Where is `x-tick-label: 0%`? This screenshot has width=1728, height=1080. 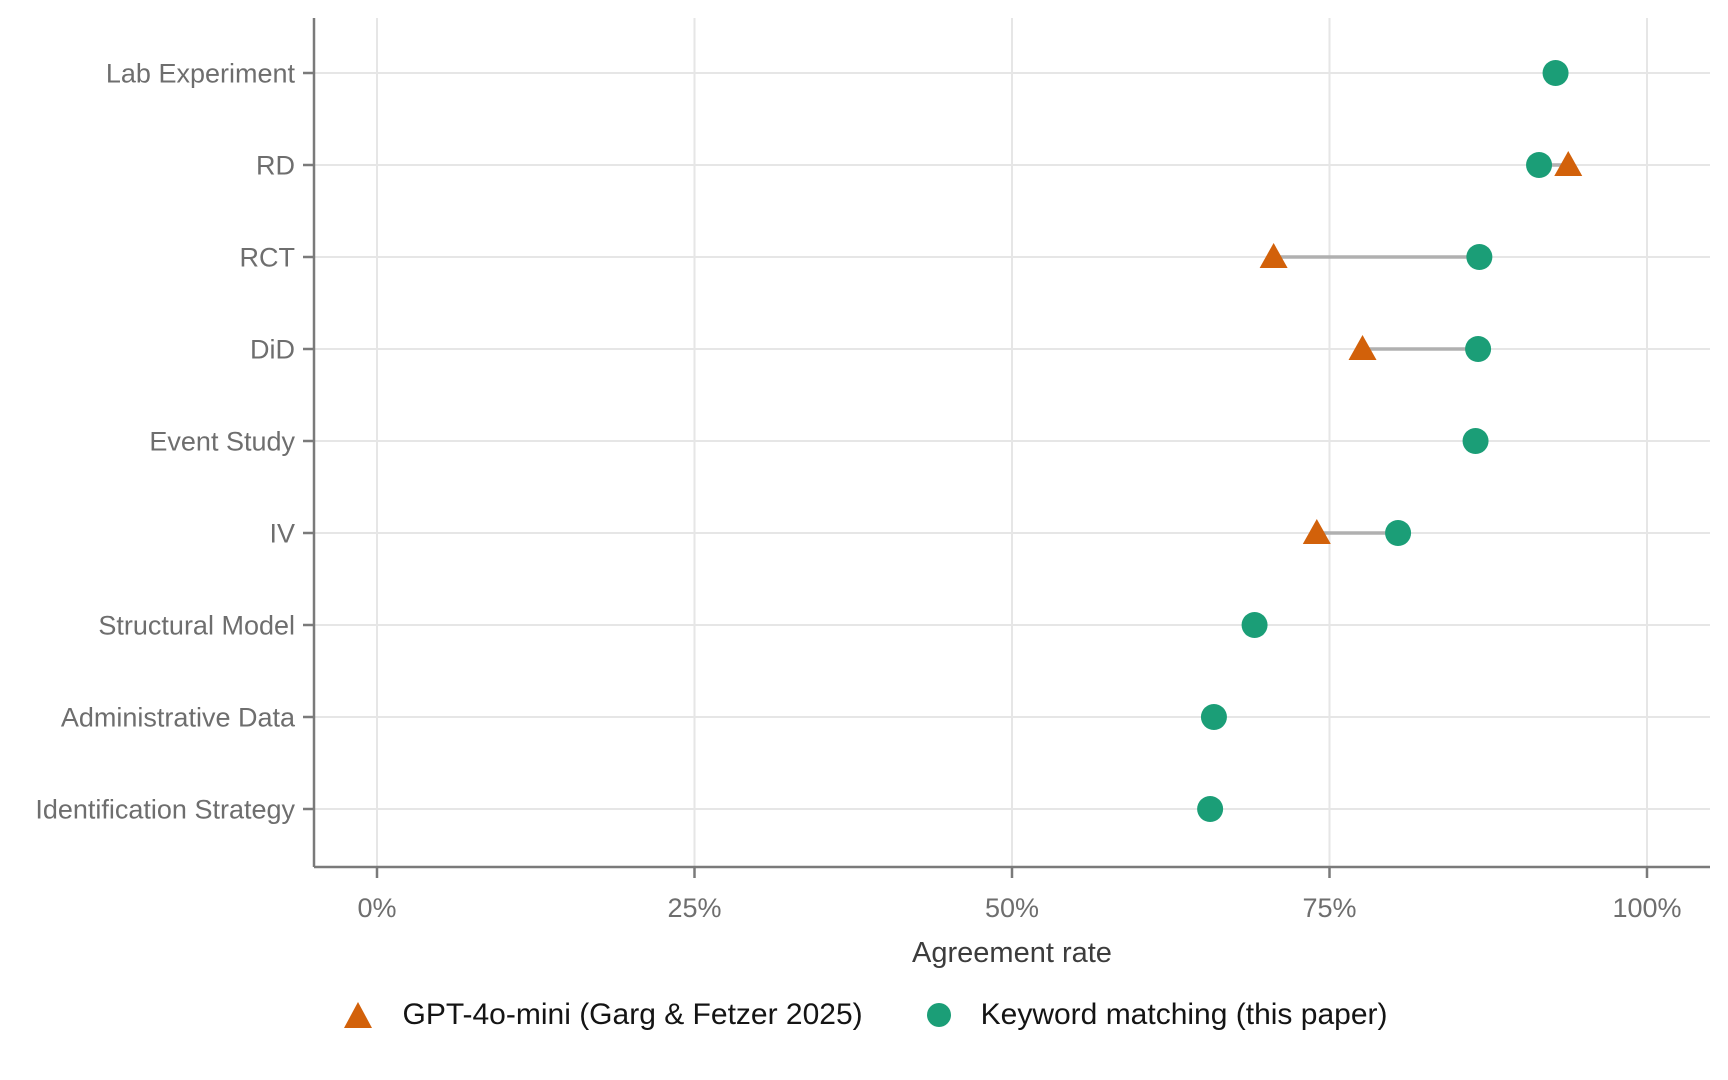 x-tick-label: 0% is located at coordinates (376, 908).